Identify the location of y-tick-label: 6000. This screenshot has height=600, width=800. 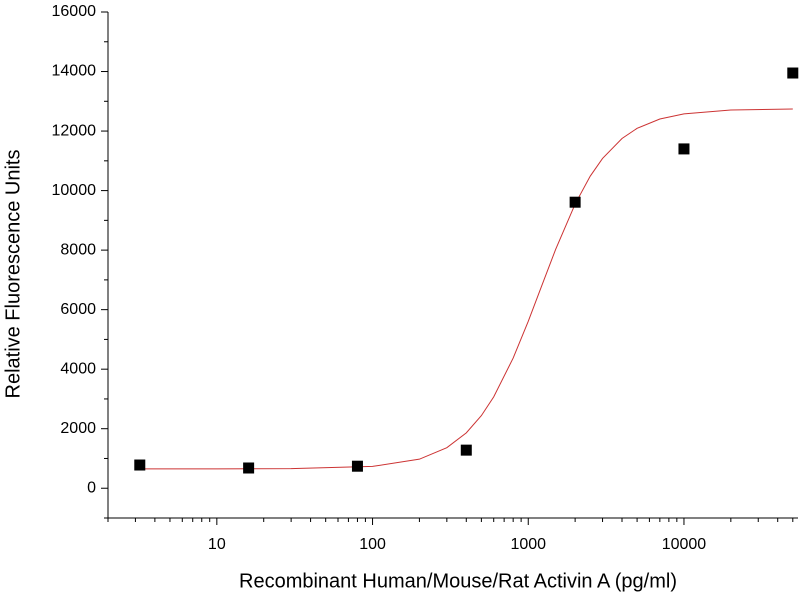
(78, 309).